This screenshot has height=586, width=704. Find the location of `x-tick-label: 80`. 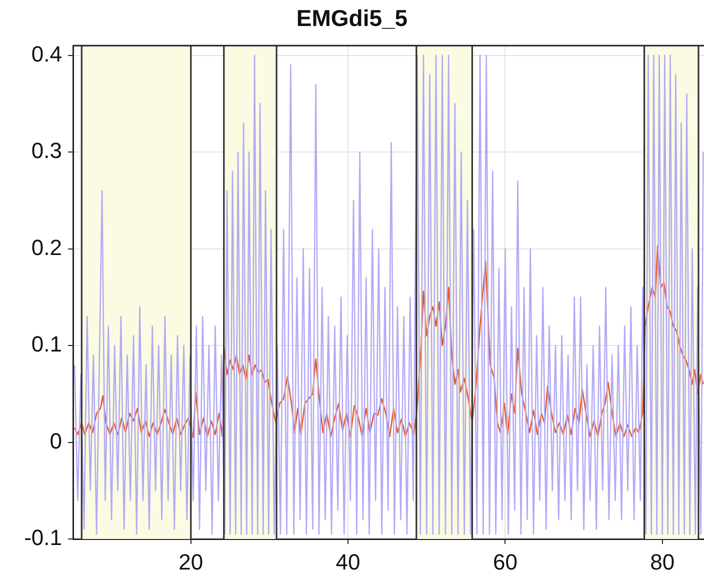

x-tick-label: 80 is located at coordinates (662, 561).